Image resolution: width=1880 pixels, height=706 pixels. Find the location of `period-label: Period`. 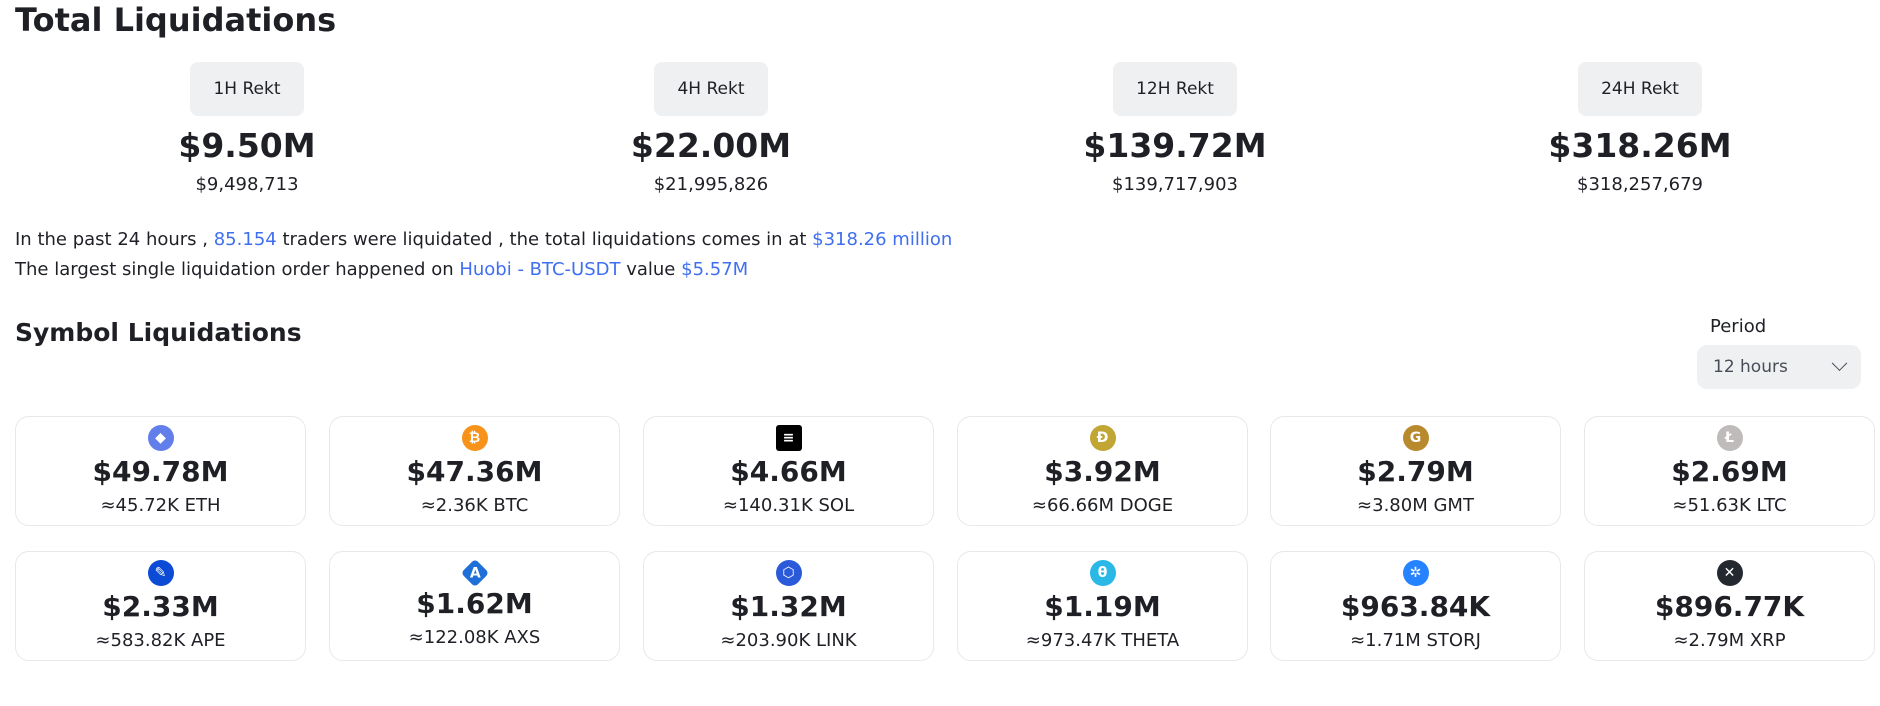

period-label: Period is located at coordinates (1738, 326).